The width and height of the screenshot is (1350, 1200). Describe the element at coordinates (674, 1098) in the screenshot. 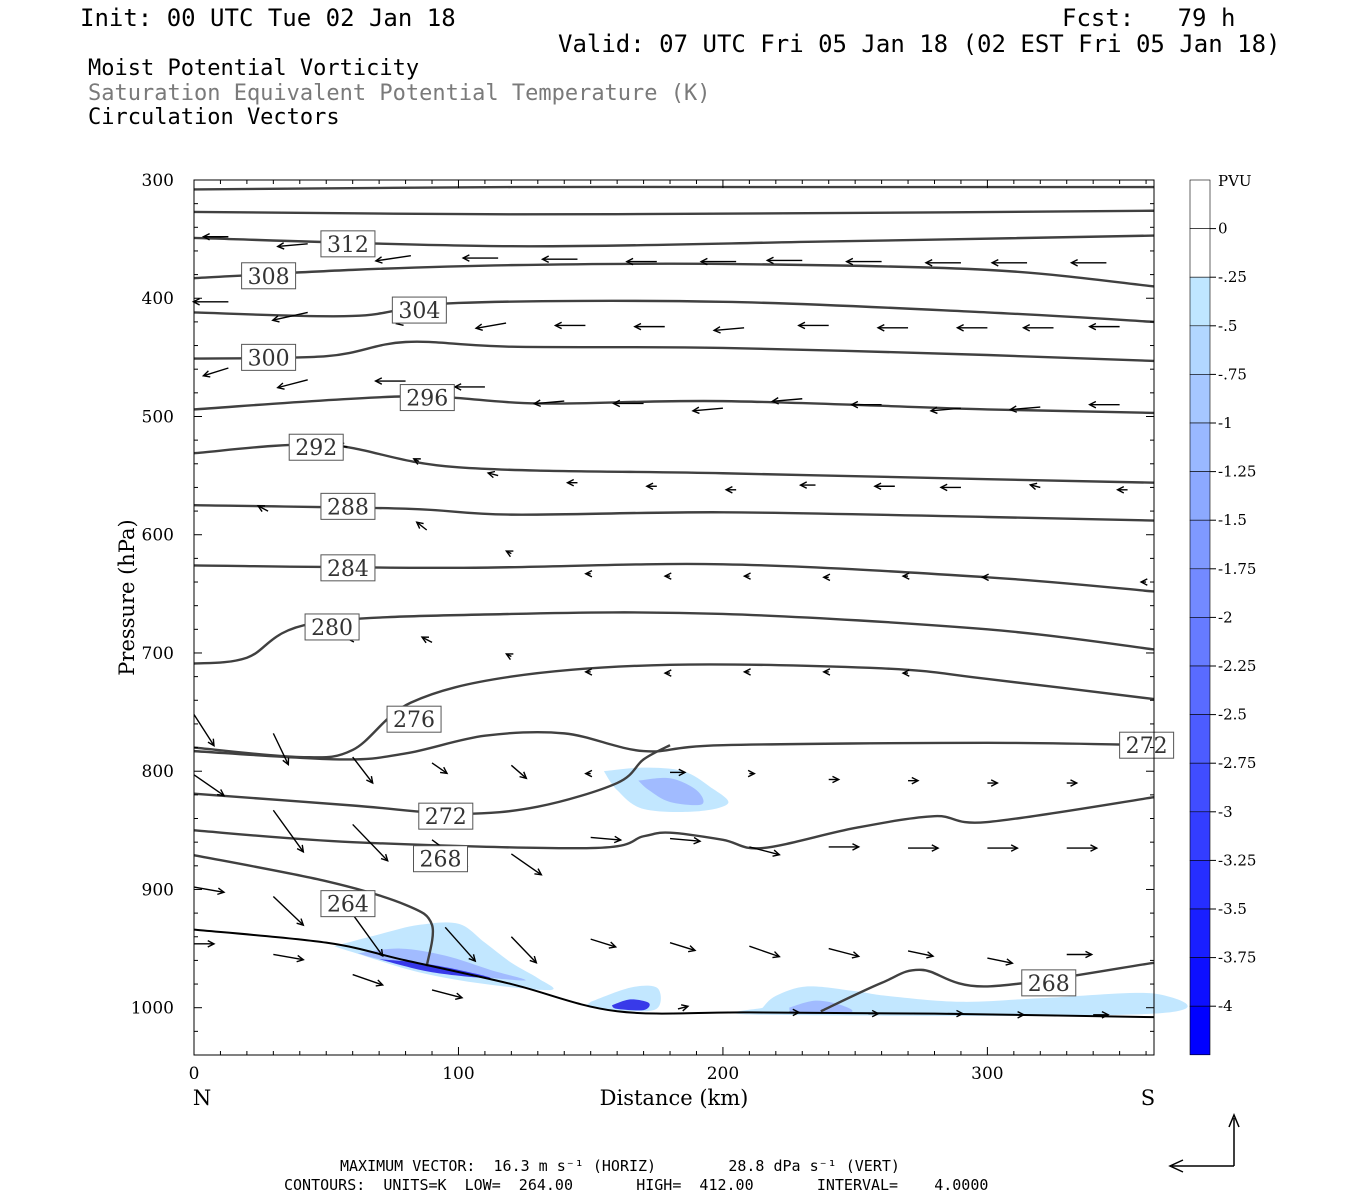

I see `x-axis-label: Distance (km)` at that location.